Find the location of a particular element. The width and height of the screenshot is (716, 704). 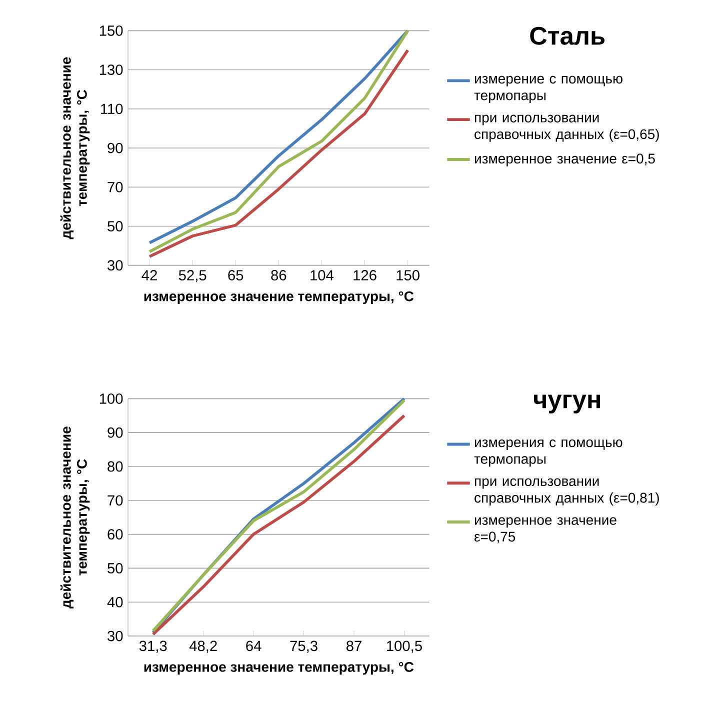

x-tick-label: 65 is located at coordinates (236, 275).